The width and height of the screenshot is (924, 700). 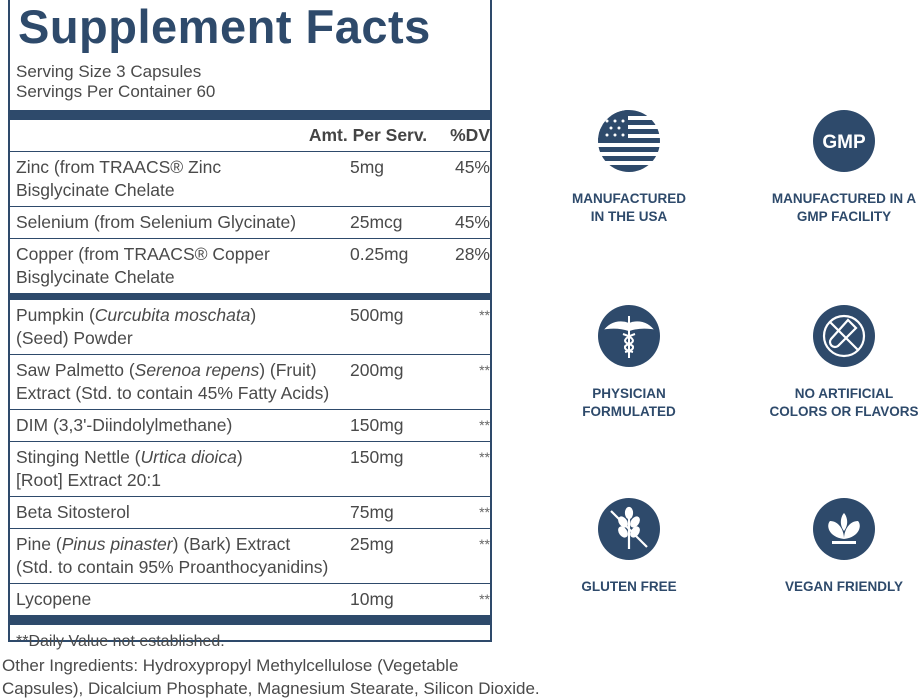 I want to click on name-line: Zinc (from TRAACS® Zinc, so click(x=183, y=167).